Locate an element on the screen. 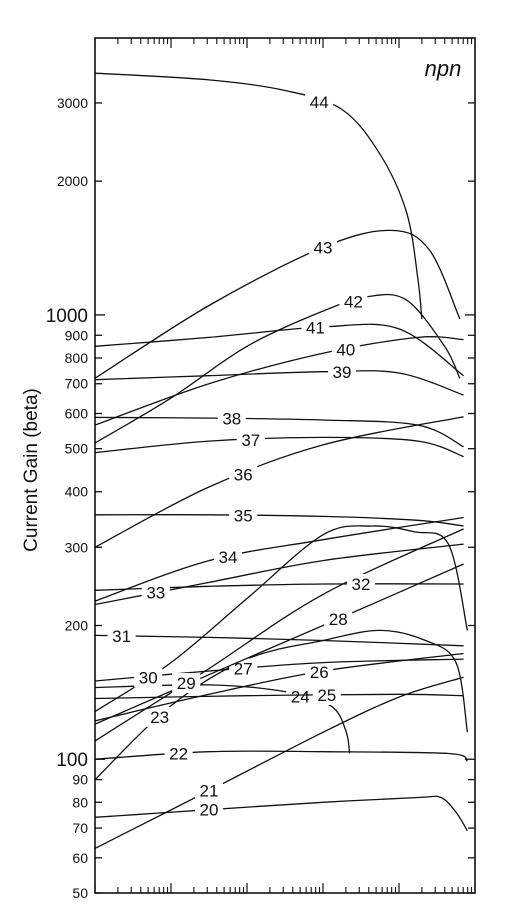  series-label-41: 41 is located at coordinates (315, 328).